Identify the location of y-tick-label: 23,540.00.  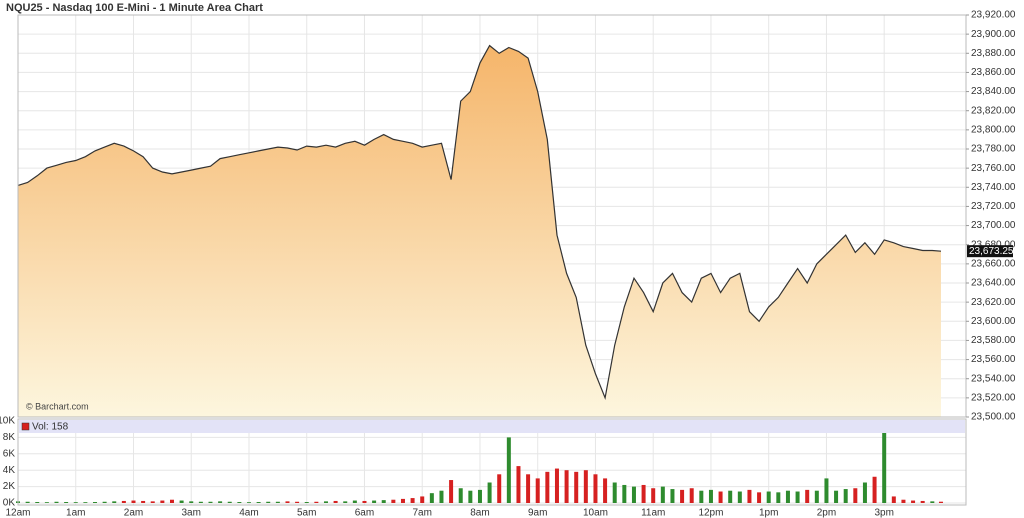
(993, 378).